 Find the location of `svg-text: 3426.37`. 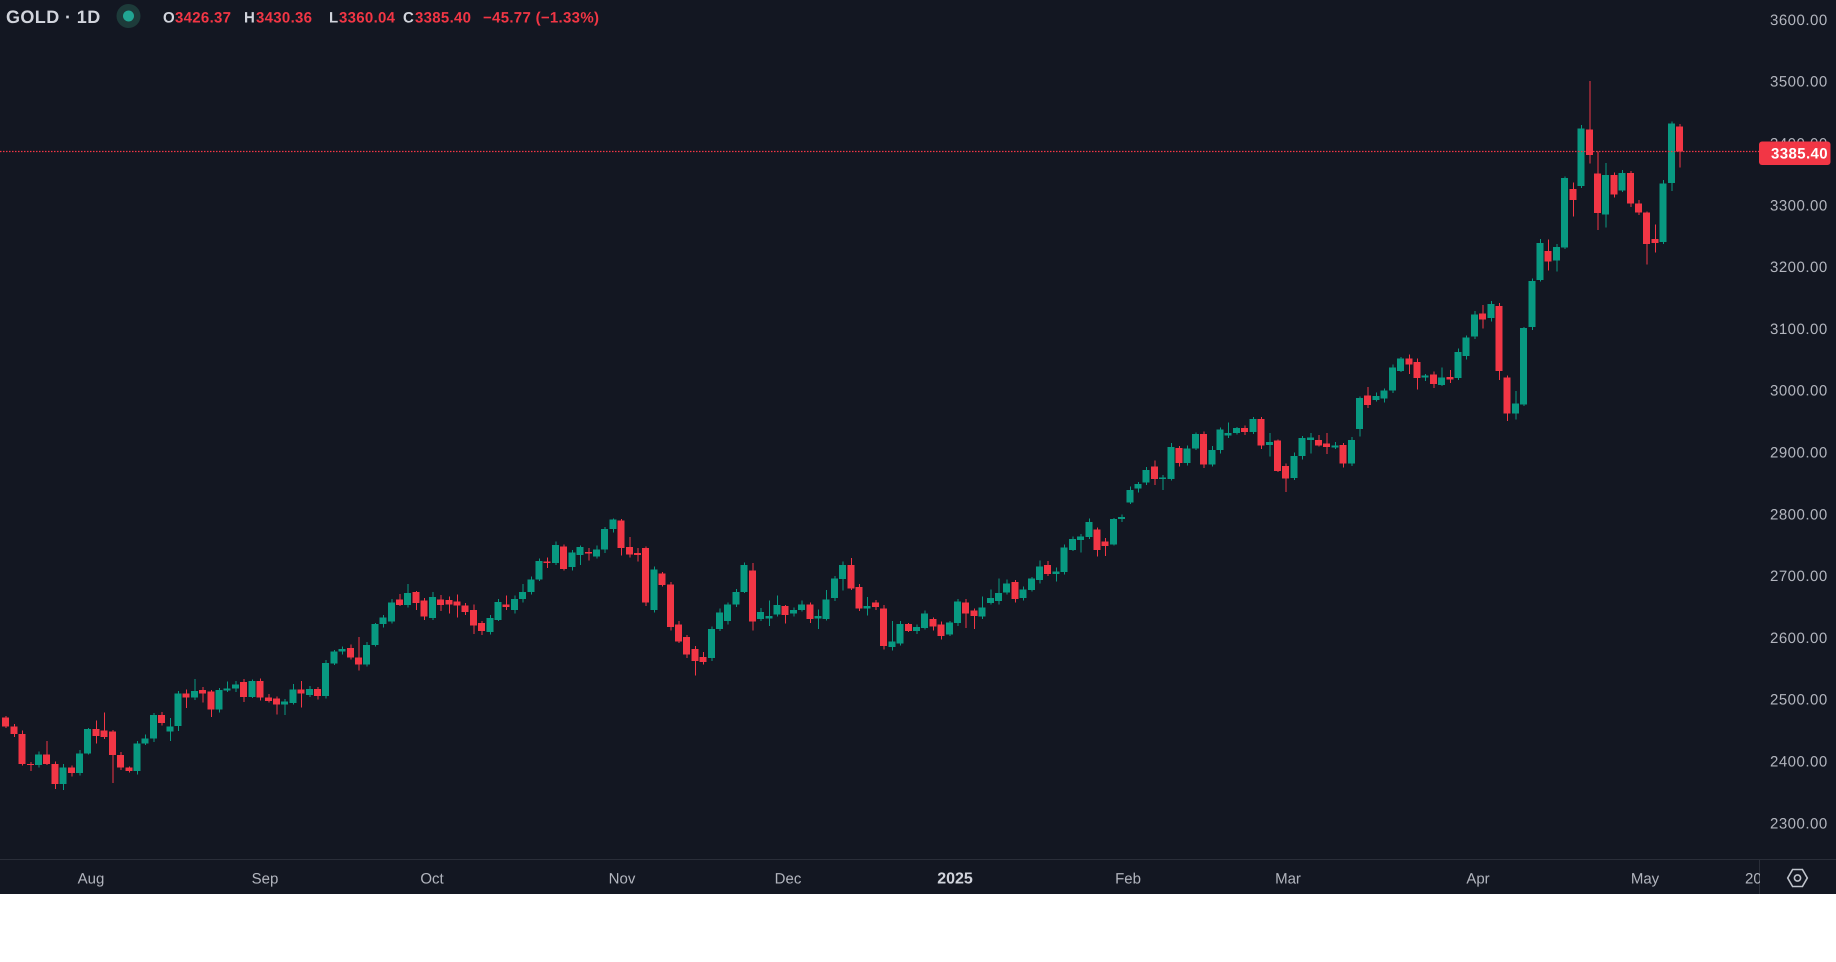

svg-text: 3426.37 is located at coordinates (203, 18).